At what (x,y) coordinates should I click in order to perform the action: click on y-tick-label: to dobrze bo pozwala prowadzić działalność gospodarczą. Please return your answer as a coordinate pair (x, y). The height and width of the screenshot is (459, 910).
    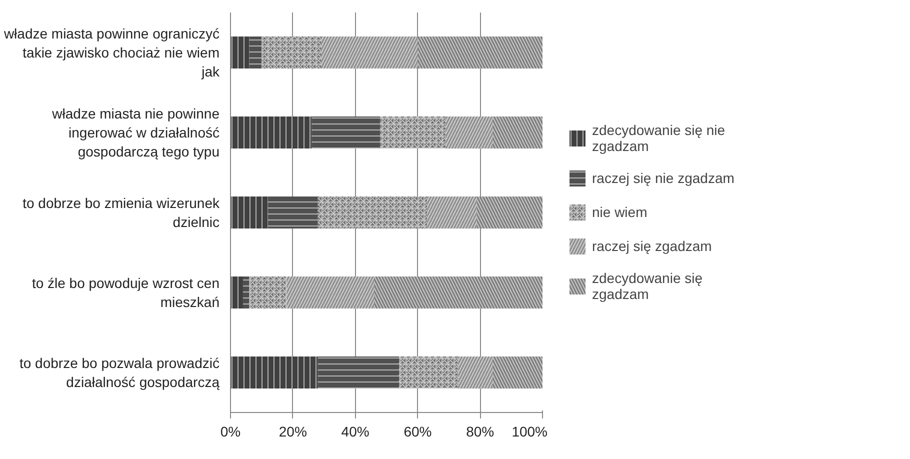
    Looking at the image, I should click on (119, 372).